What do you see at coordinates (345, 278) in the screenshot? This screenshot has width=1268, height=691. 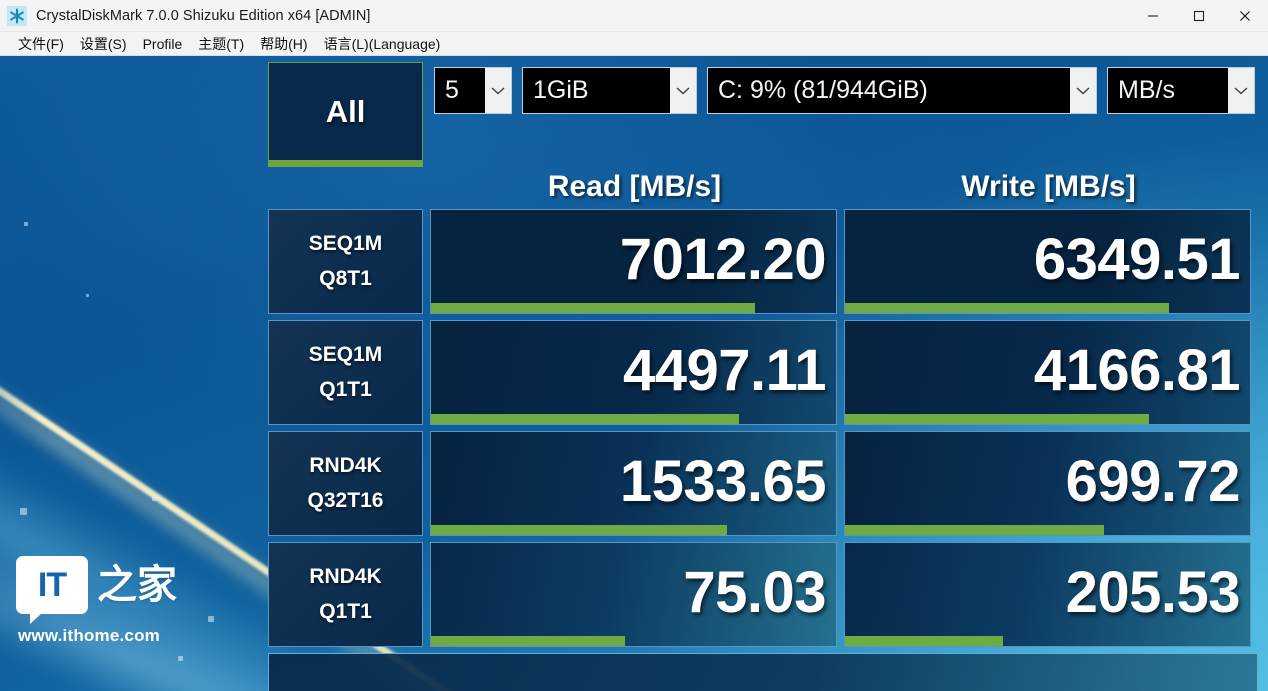 I see `test-label-bottom: Q8T1` at bounding box center [345, 278].